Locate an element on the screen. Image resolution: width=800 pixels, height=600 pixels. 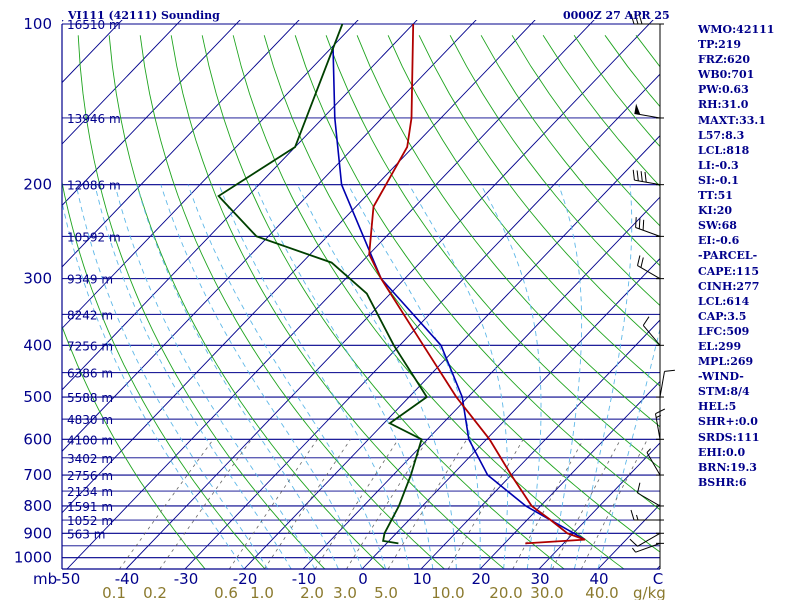
index-item: LCL:818 is located at coordinates (724, 150).